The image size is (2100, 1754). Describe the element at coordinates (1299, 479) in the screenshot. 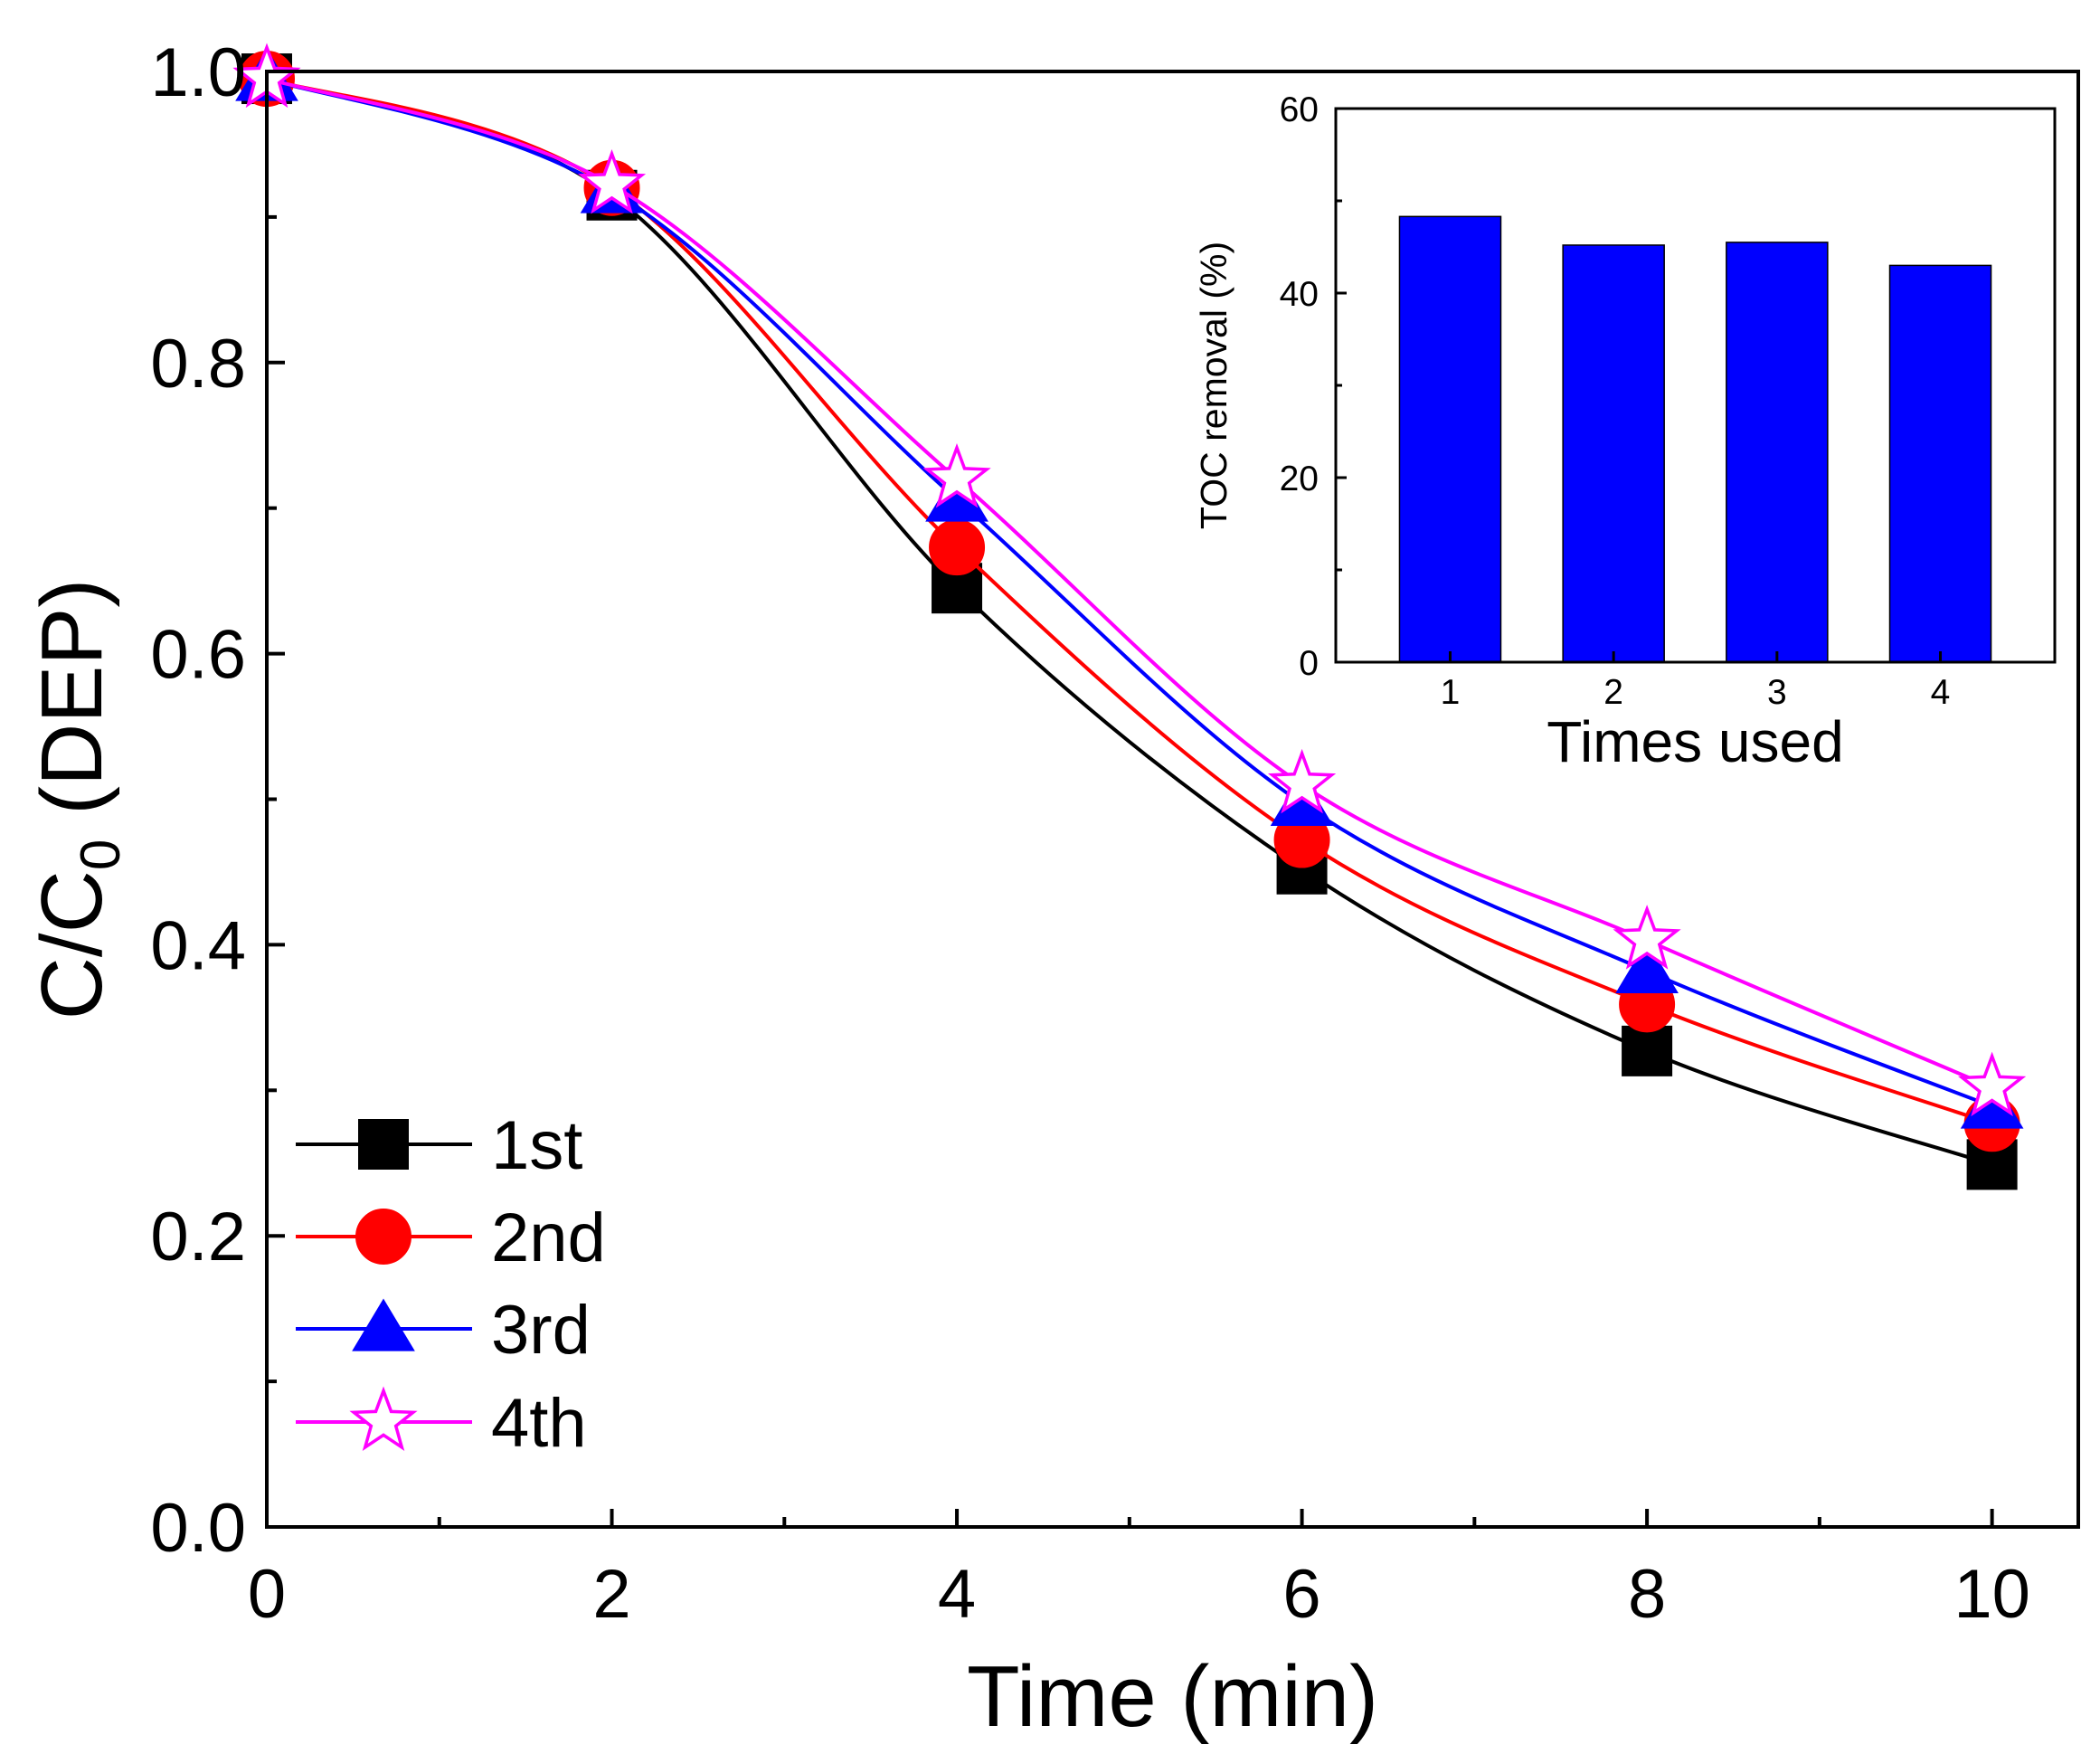

I see `inset-y-tick-label: 20` at that location.